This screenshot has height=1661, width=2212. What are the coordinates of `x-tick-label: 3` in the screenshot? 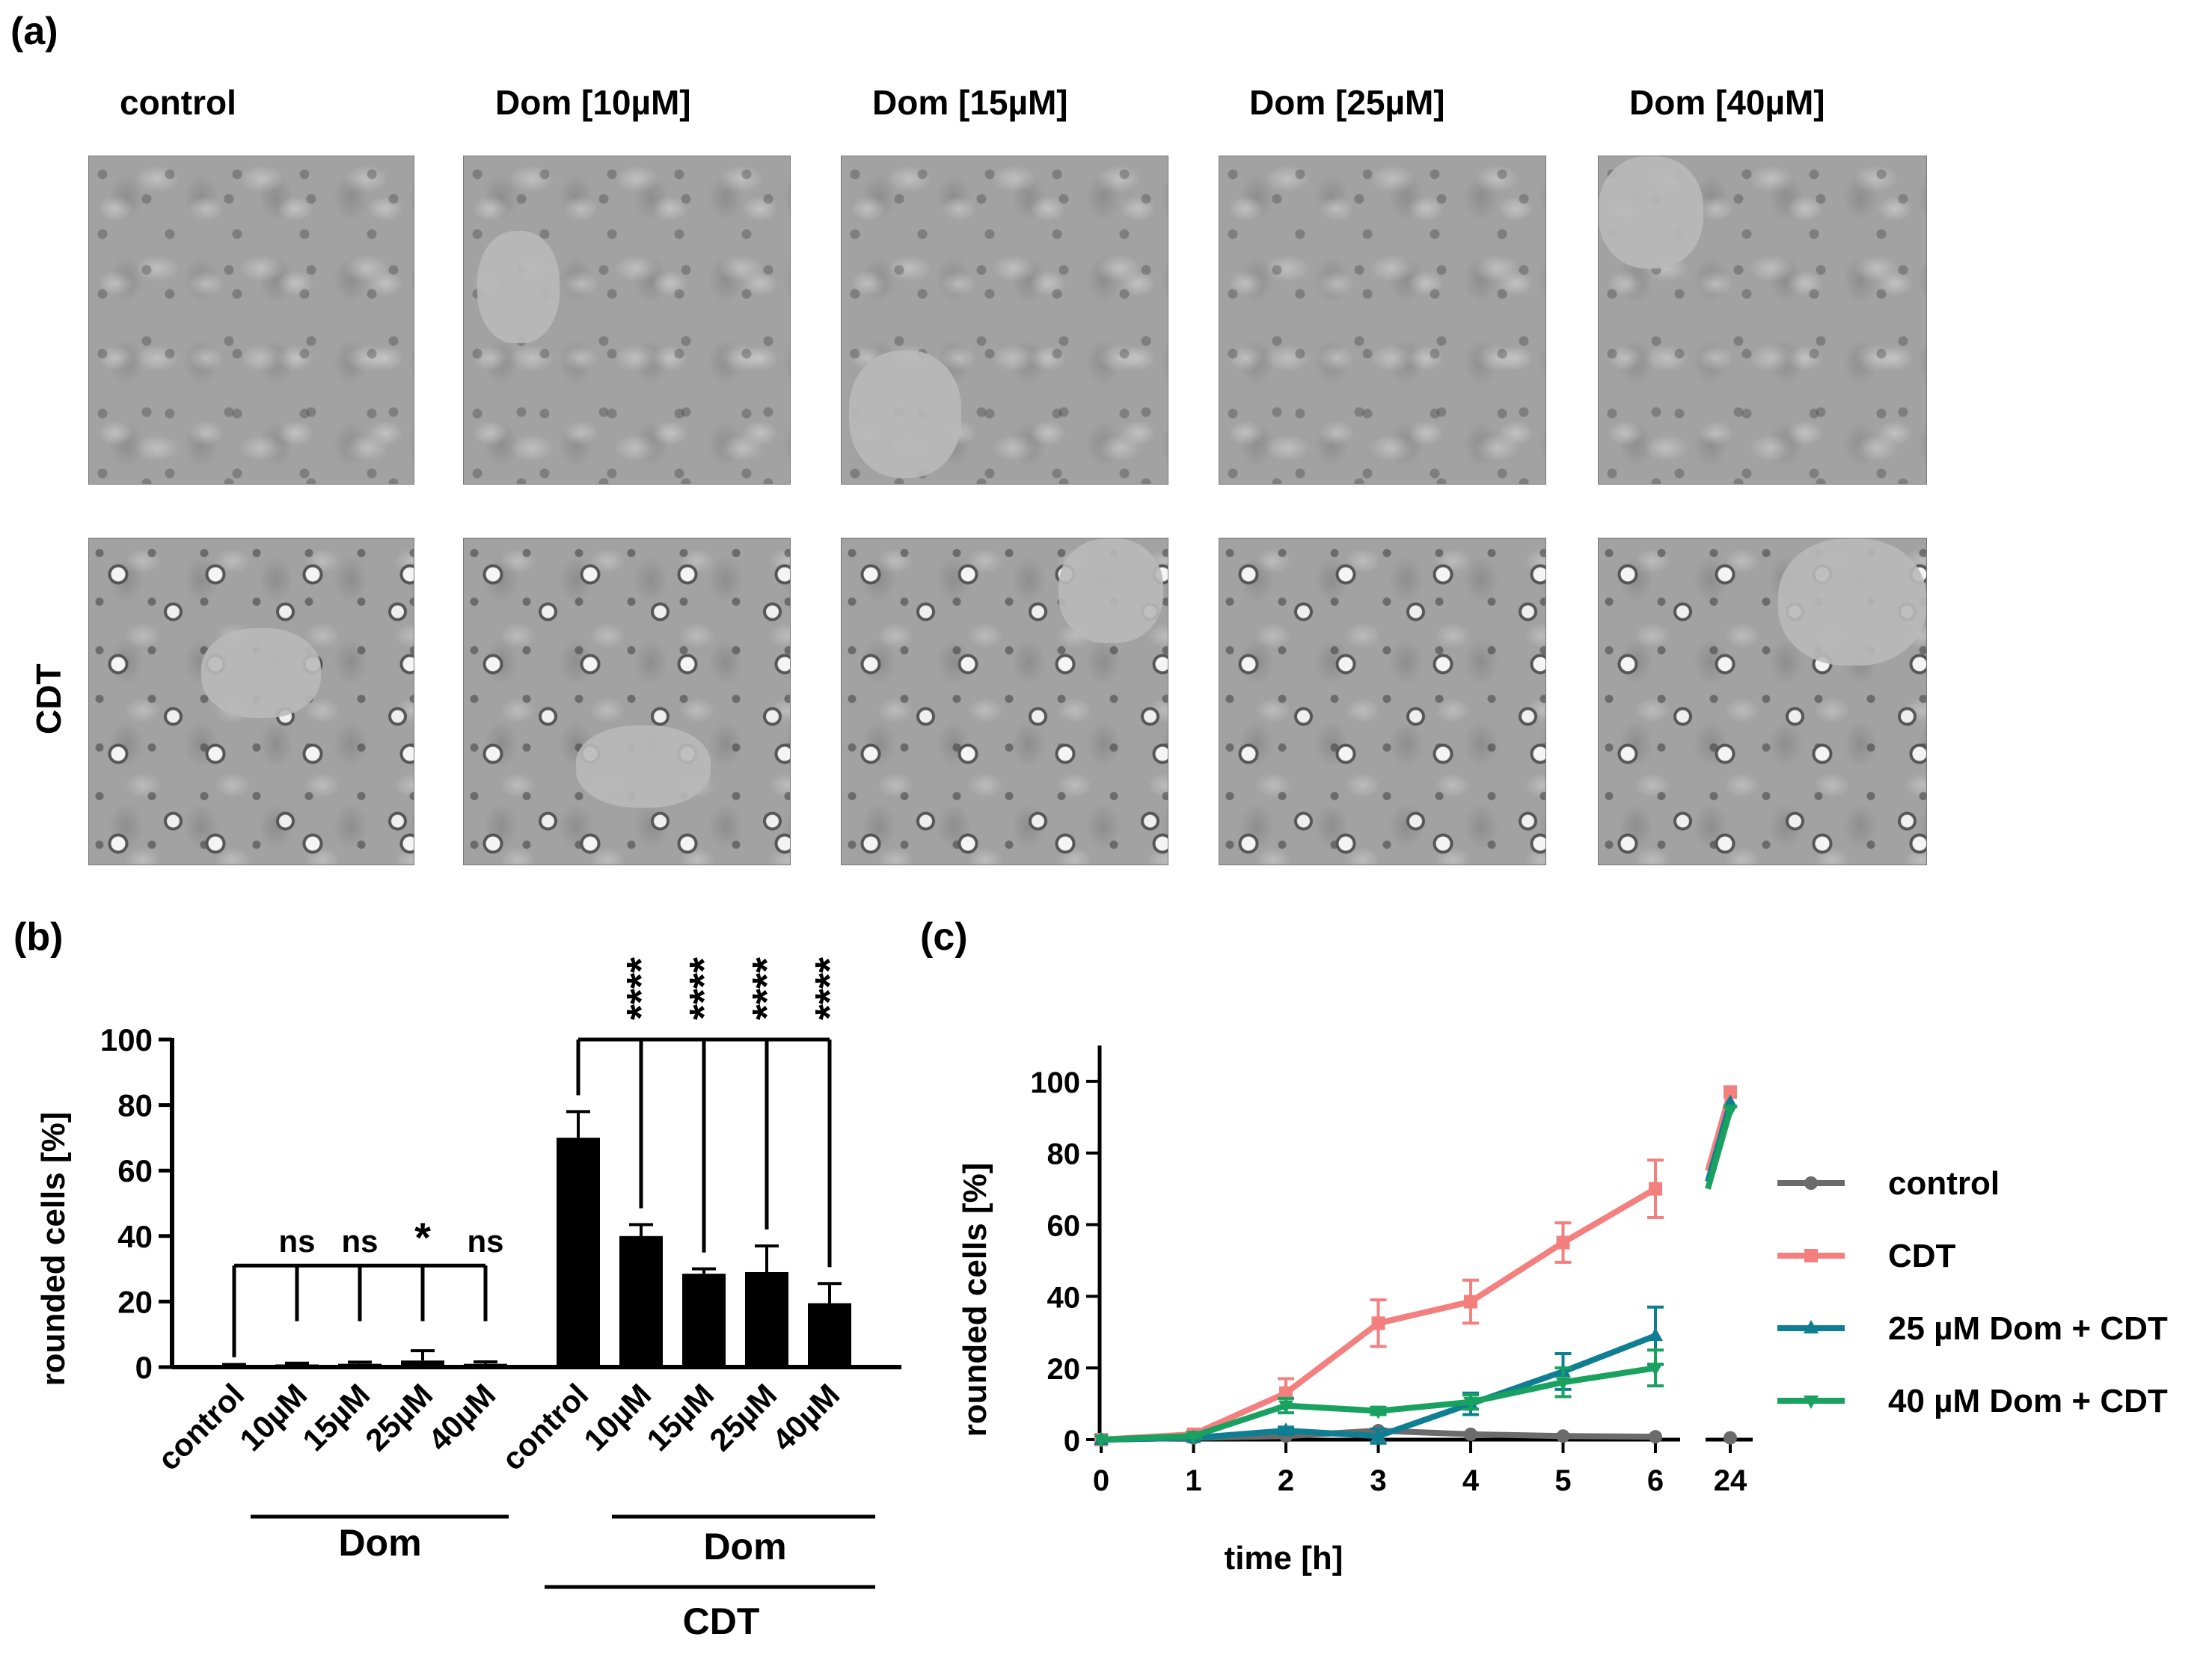 It's located at (1378, 1480).